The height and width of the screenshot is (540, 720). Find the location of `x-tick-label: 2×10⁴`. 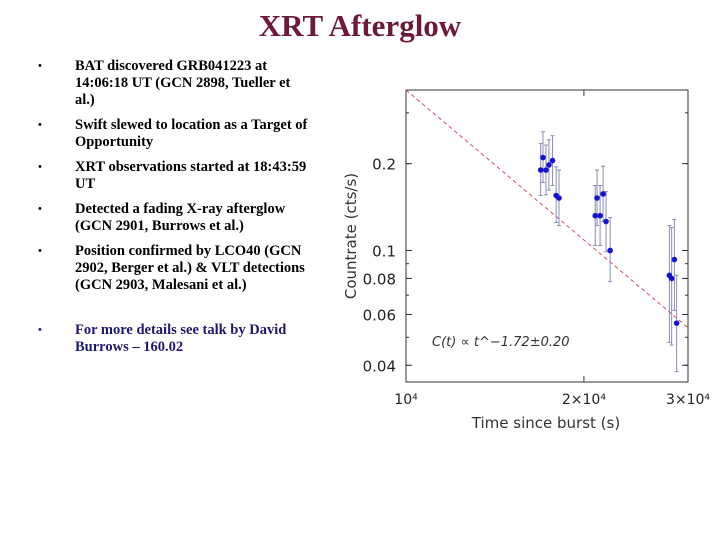

x-tick-label: 2×10⁴ is located at coordinates (584, 400).